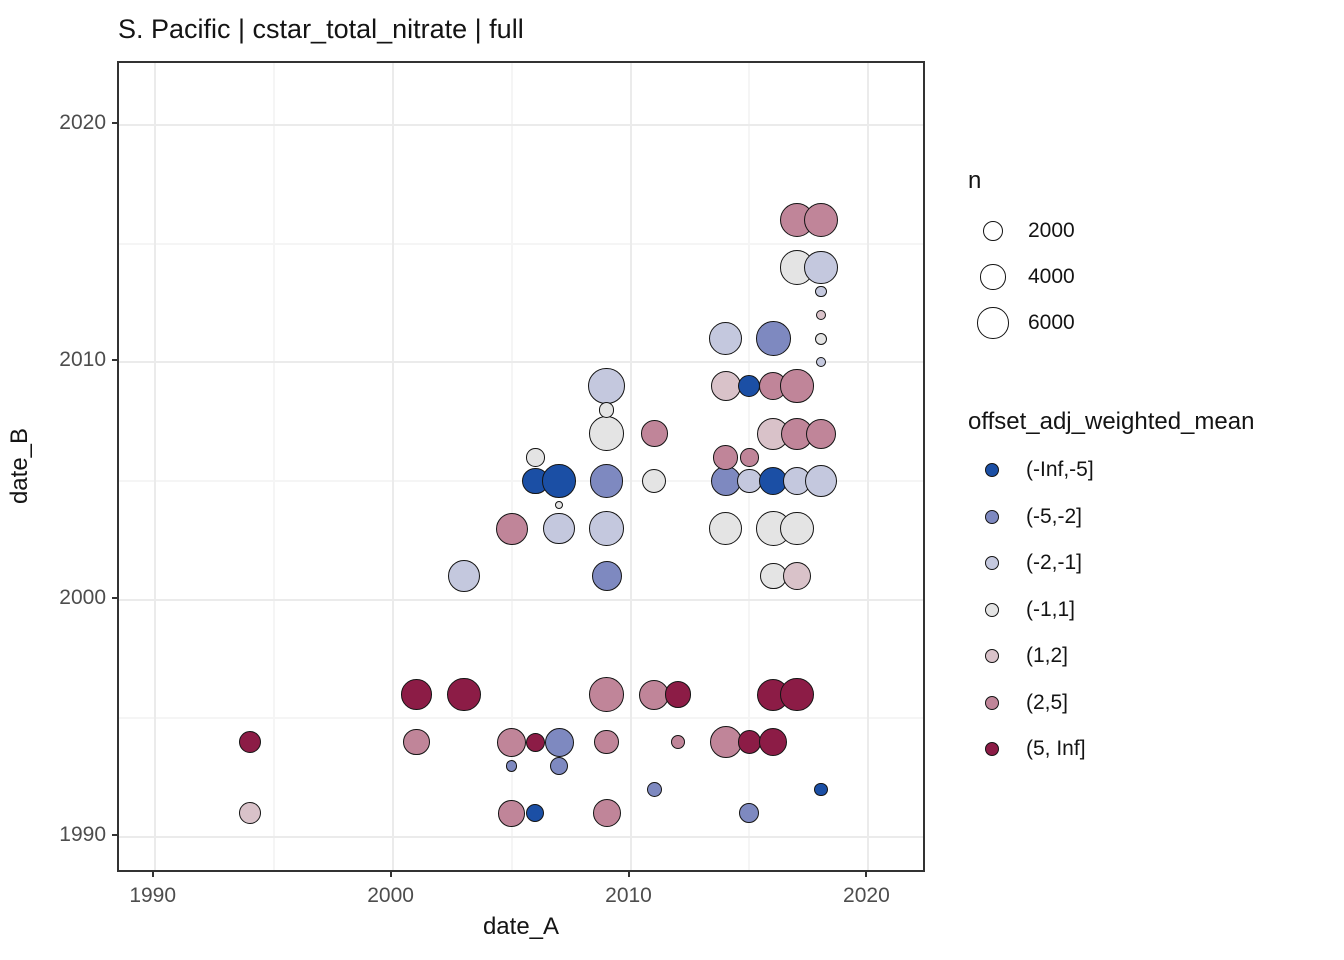 This screenshot has width=1344, height=960. I want to click on plot-title: S. Pacific | cstar_total_nitrate | full, so click(321, 29).